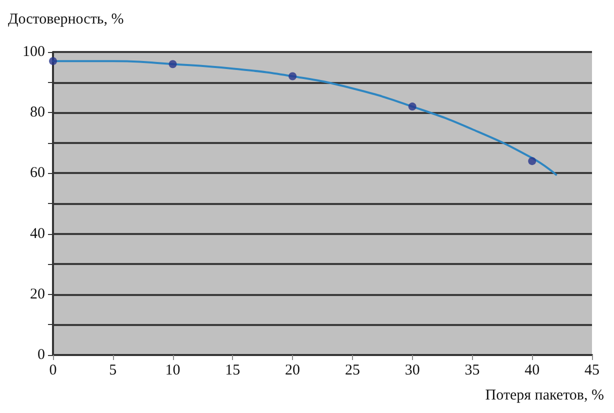 Image resolution: width=614 pixels, height=413 pixels. Describe the element at coordinates (37, 173) in the screenshot. I see `y-tick-label: 60` at that location.